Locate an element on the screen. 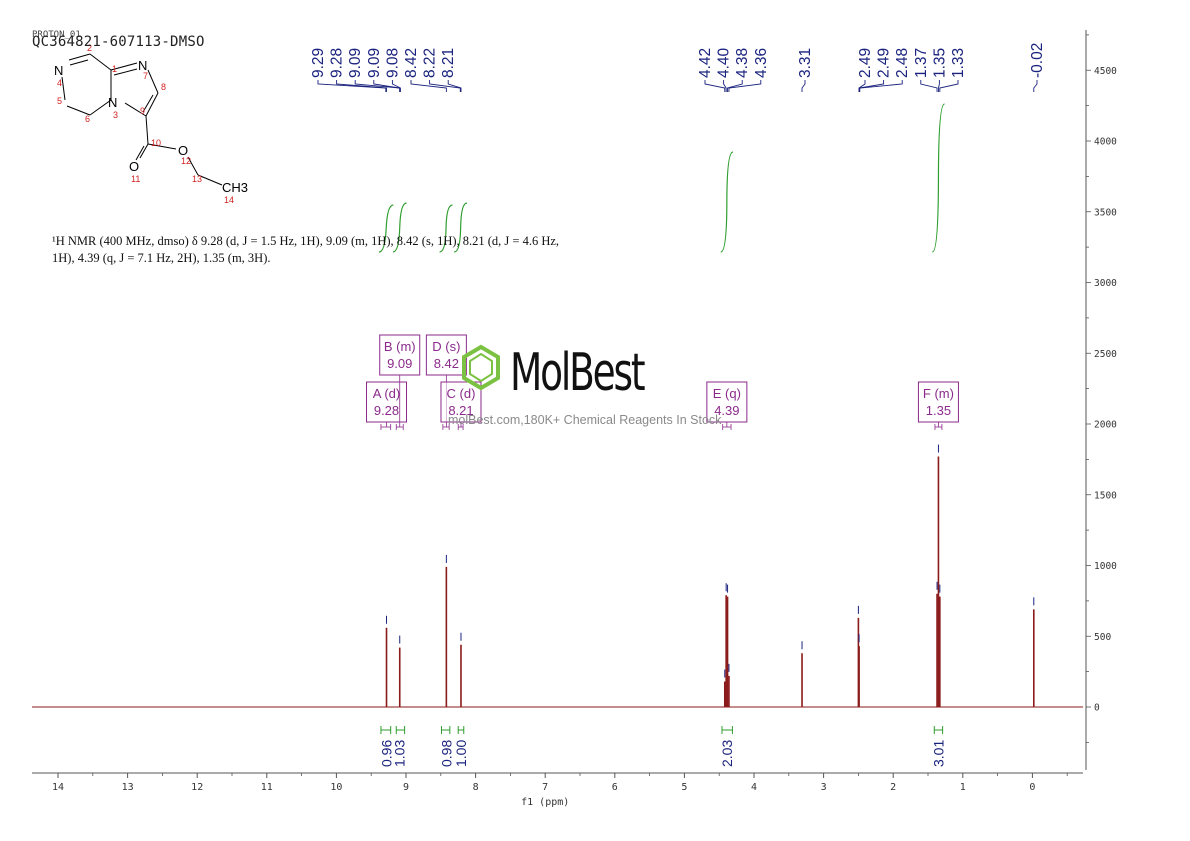 Image resolution: width=1190 pixels, height=841 pixels. y-tick-label: 4000 is located at coordinates (1105, 142).